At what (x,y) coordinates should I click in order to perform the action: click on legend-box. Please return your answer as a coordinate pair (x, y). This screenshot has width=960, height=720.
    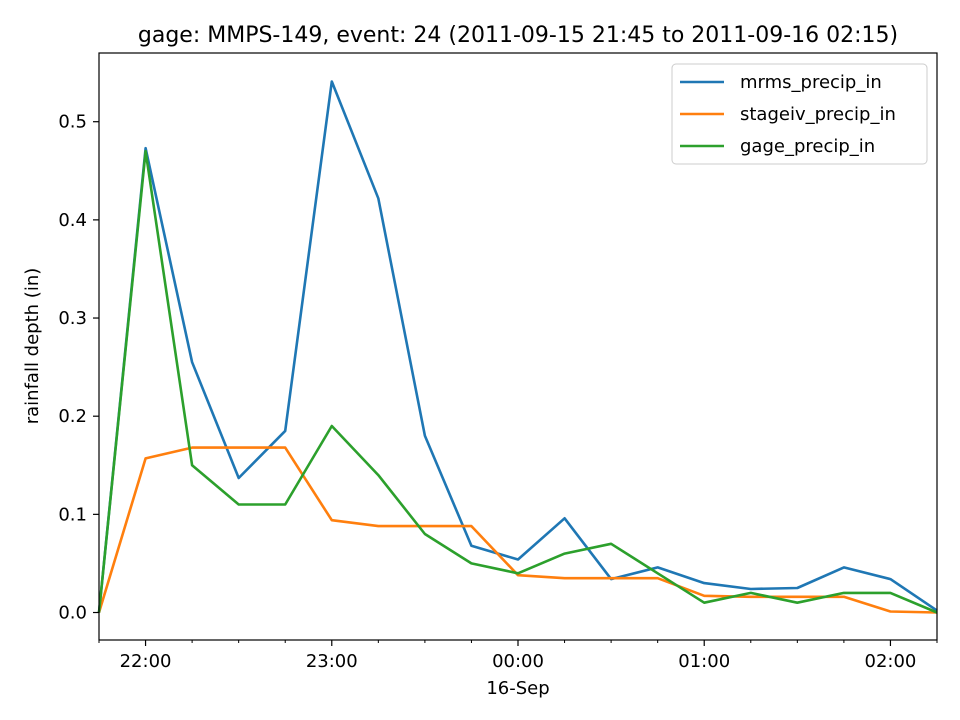
    Looking at the image, I should click on (799, 114).